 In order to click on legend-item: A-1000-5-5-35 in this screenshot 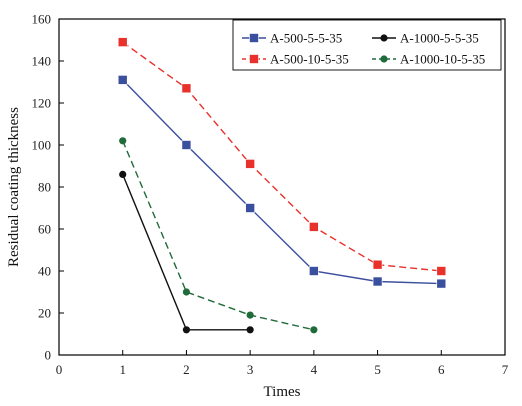, I will do `click(425, 38)`.